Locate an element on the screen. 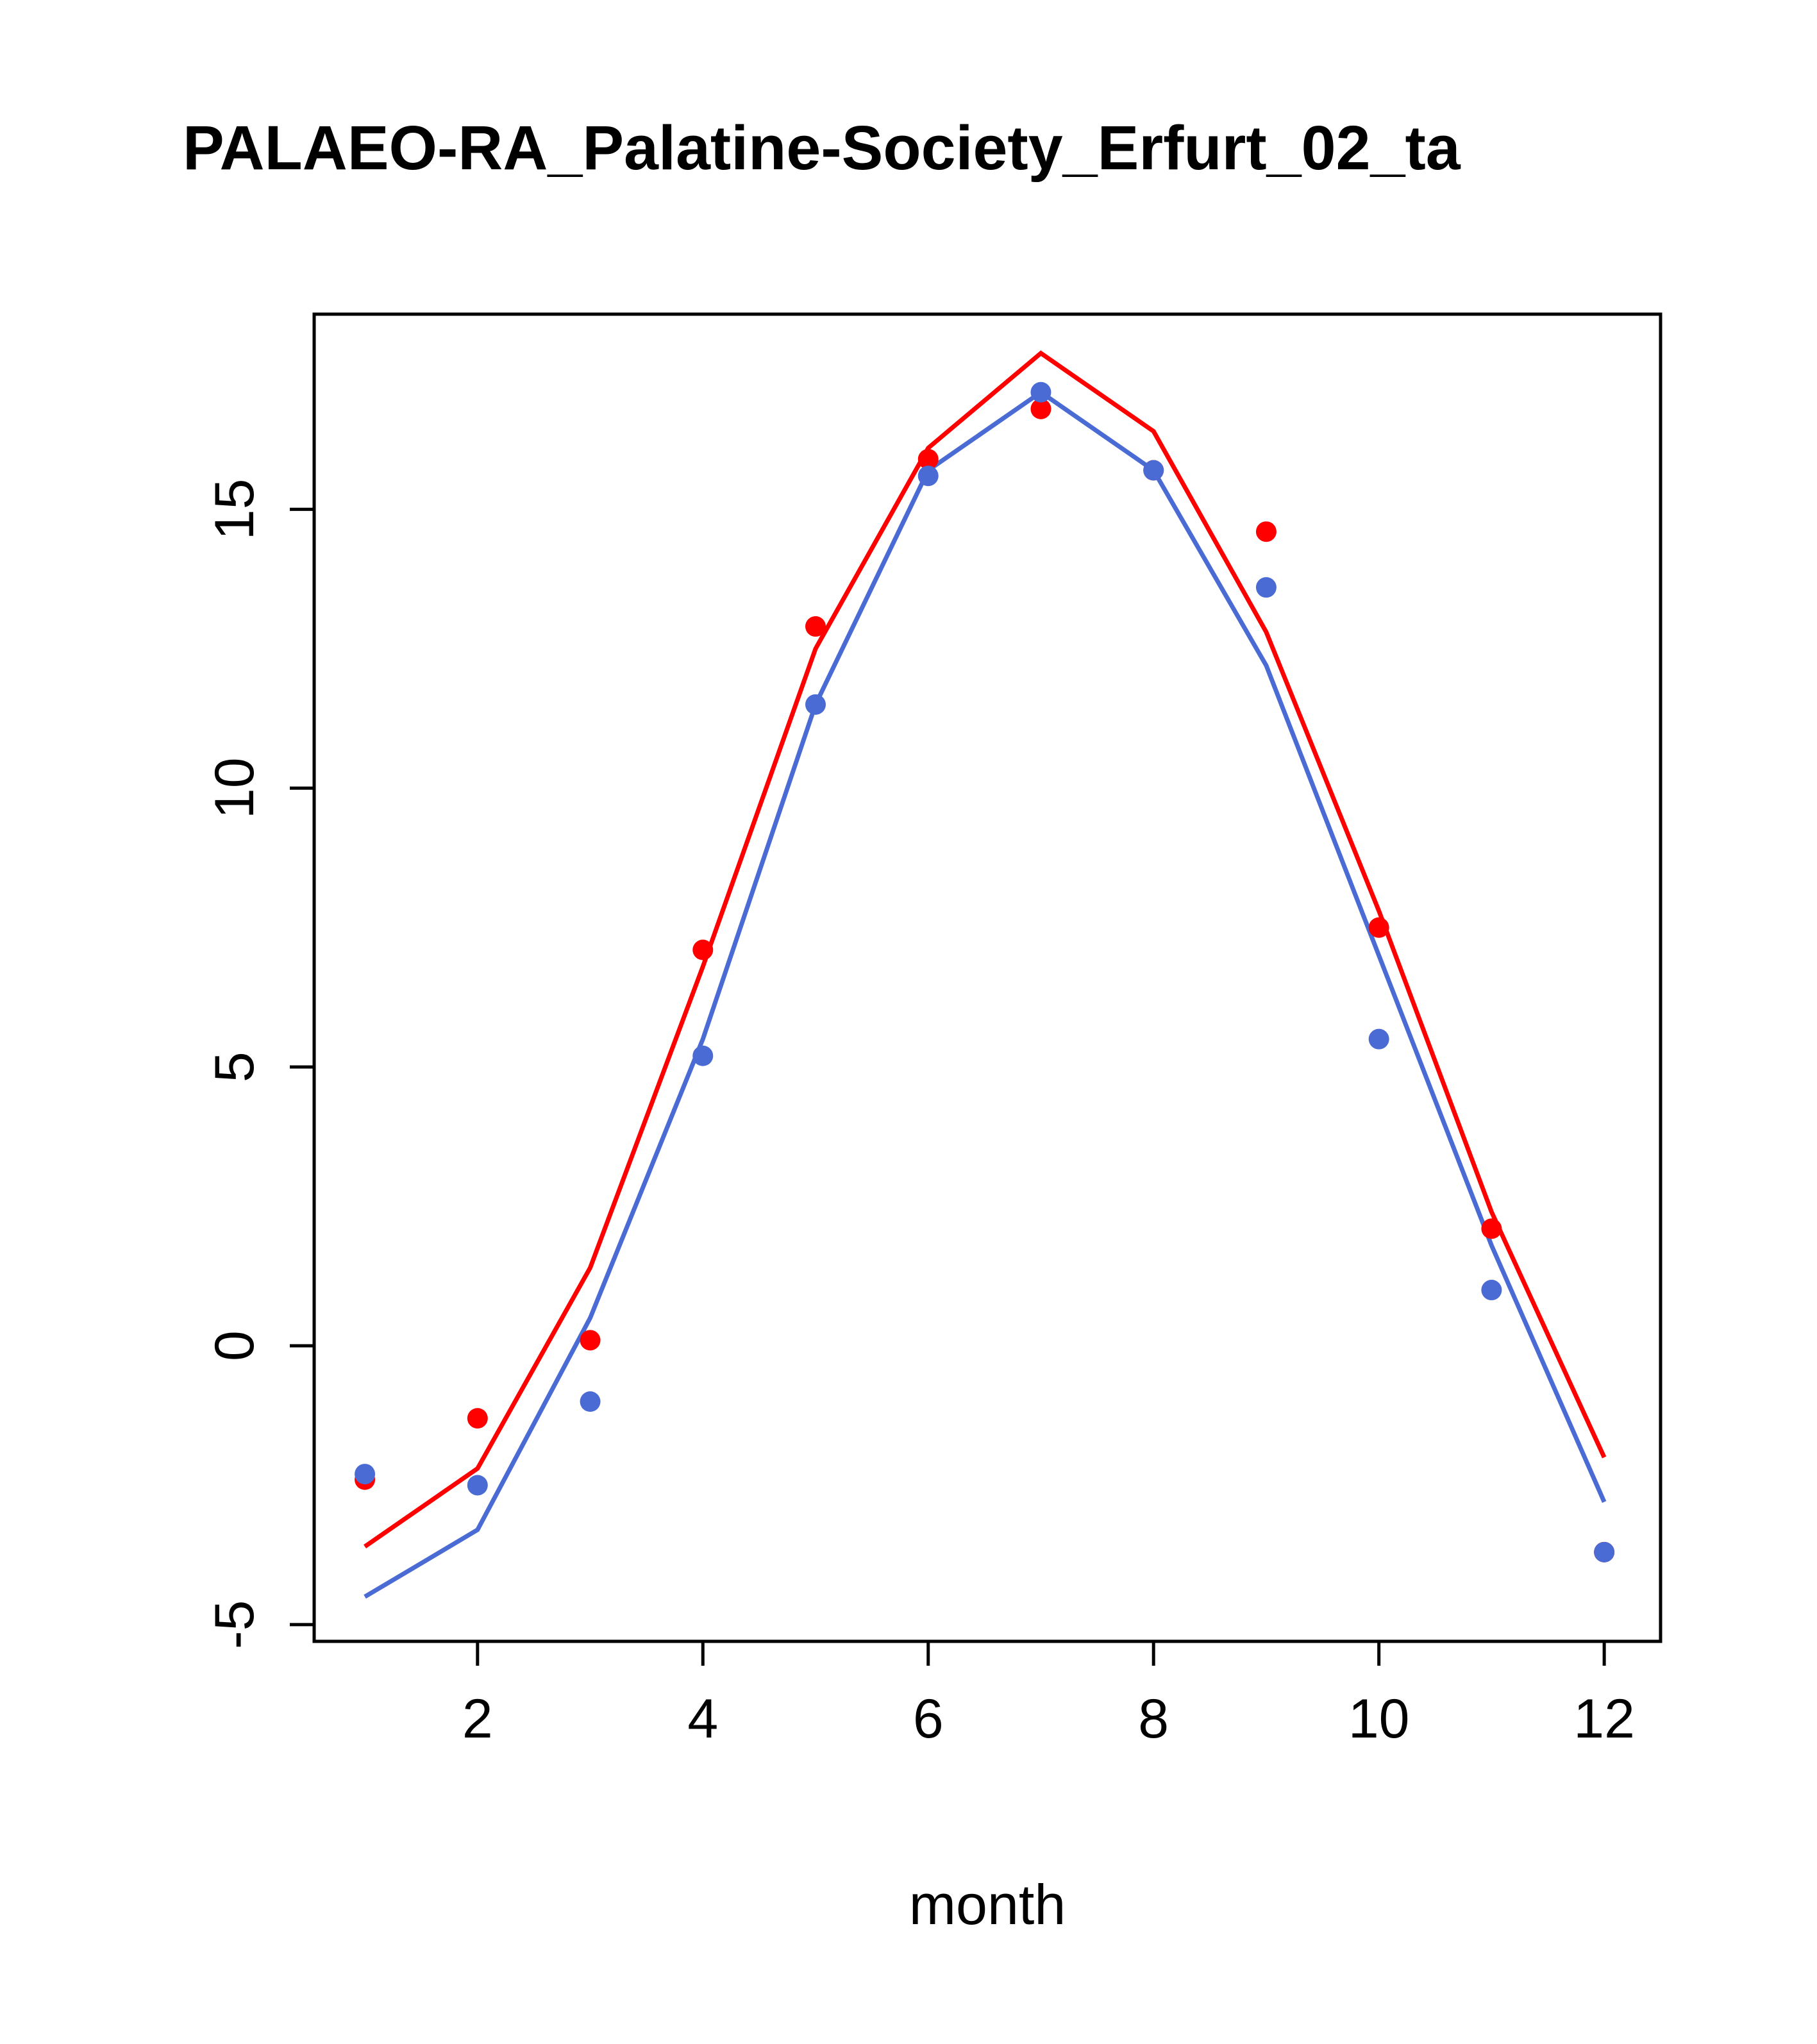 This screenshot has width=1817, height=2044. x-tick-label: 10 is located at coordinates (1379, 1719).